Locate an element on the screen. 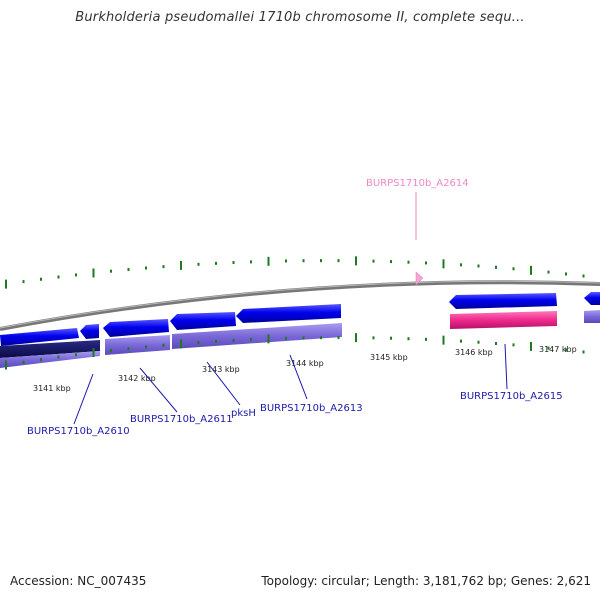 This screenshot has width=600, height=600. gene-label: BURPS1710b_A2613 is located at coordinates (311, 408).